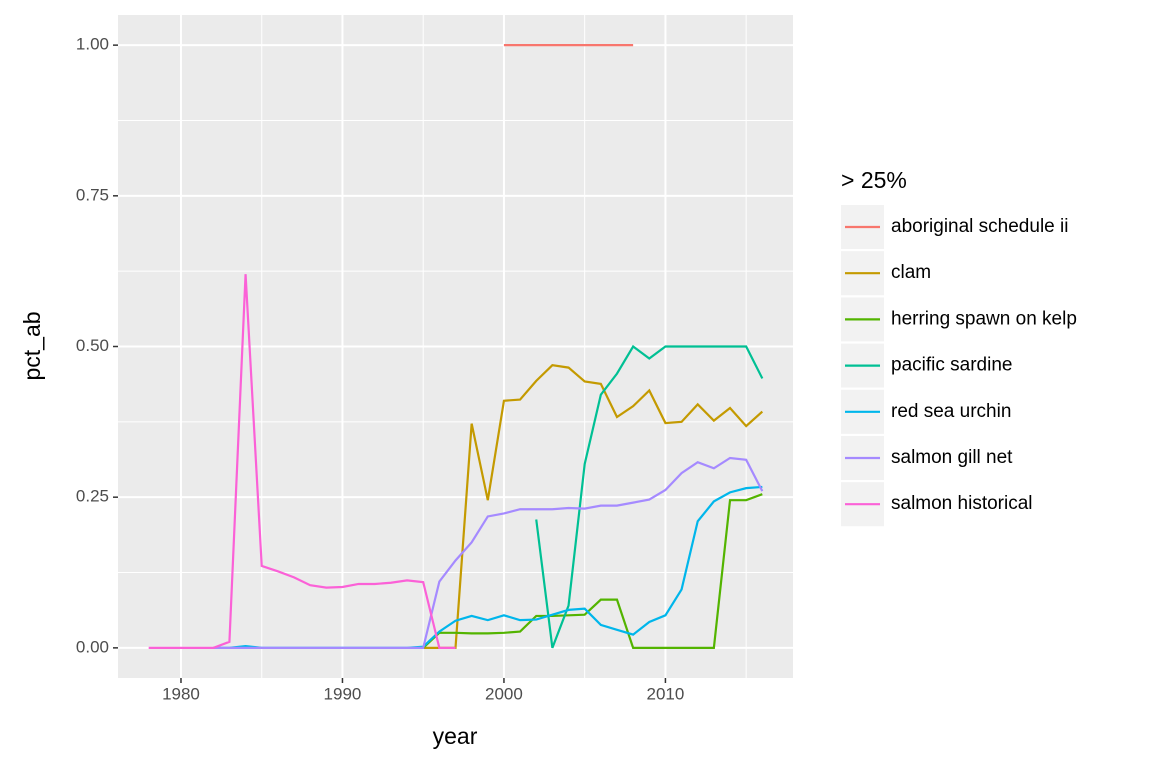  I want to click on legend-title: > 25%, so click(874, 180).